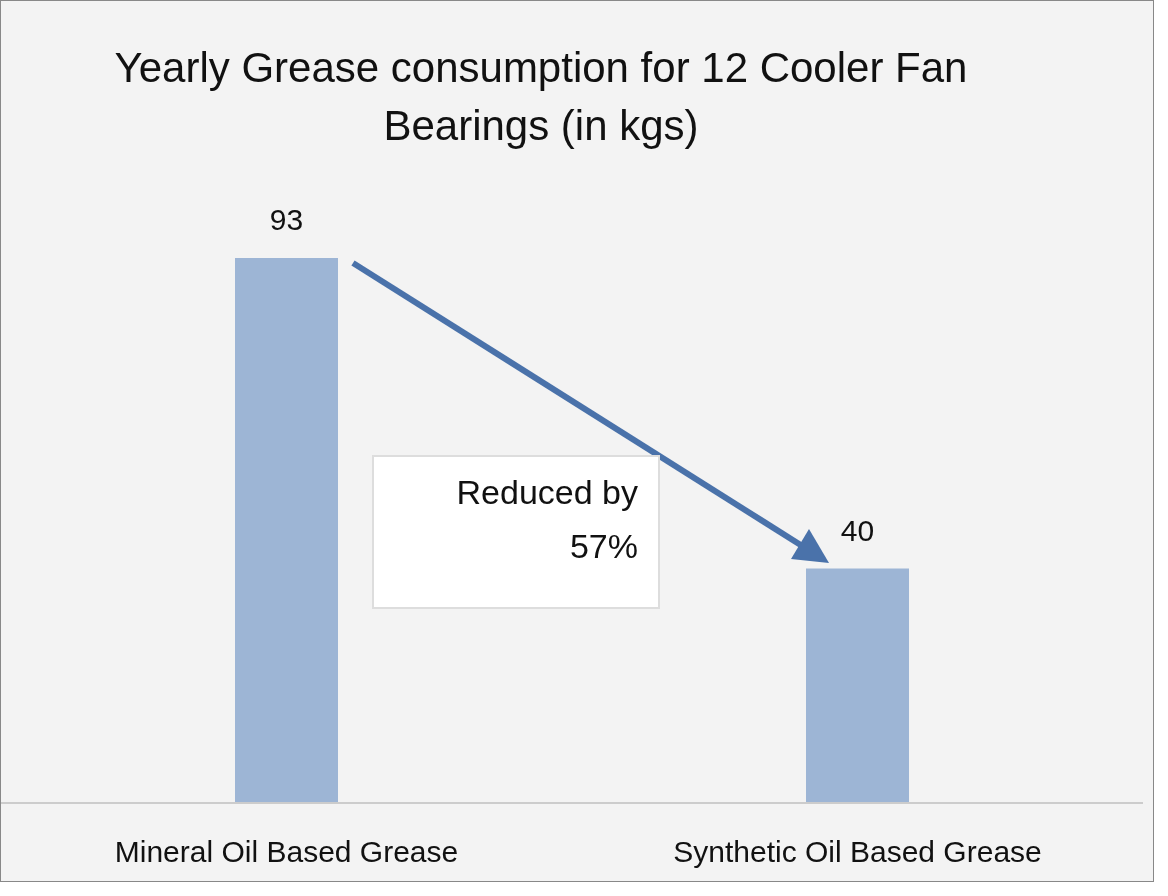 This screenshot has height=896, width=1168. I want to click on data-label: 93, so click(286, 219).